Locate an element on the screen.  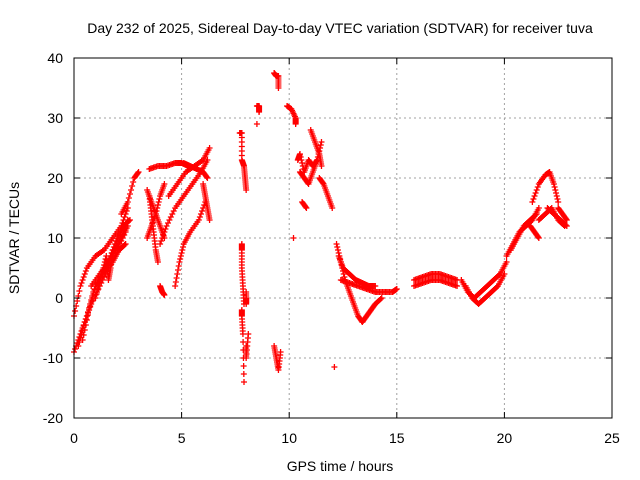
x-tick-label: 15 is located at coordinates (397, 438).